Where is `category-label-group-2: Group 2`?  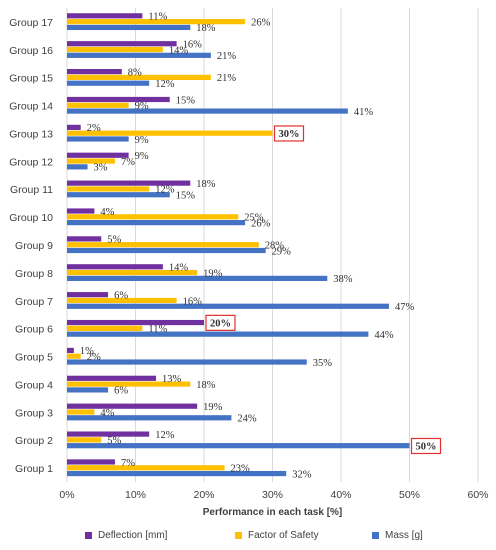
category-label-group-2: Group 2 is located at coordinates (34, 441).